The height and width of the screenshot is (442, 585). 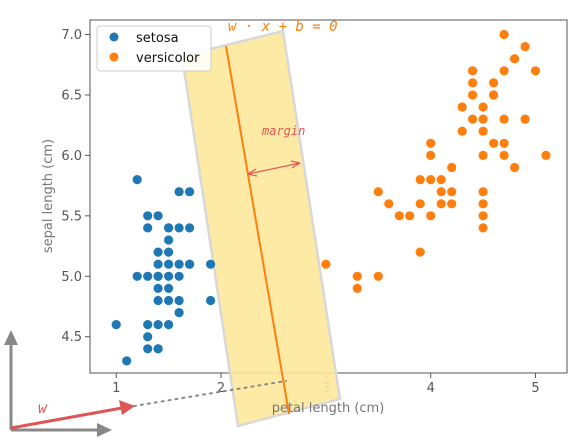 I want to click on basis-axis-horizontal-head, so click(x=104, y=430).